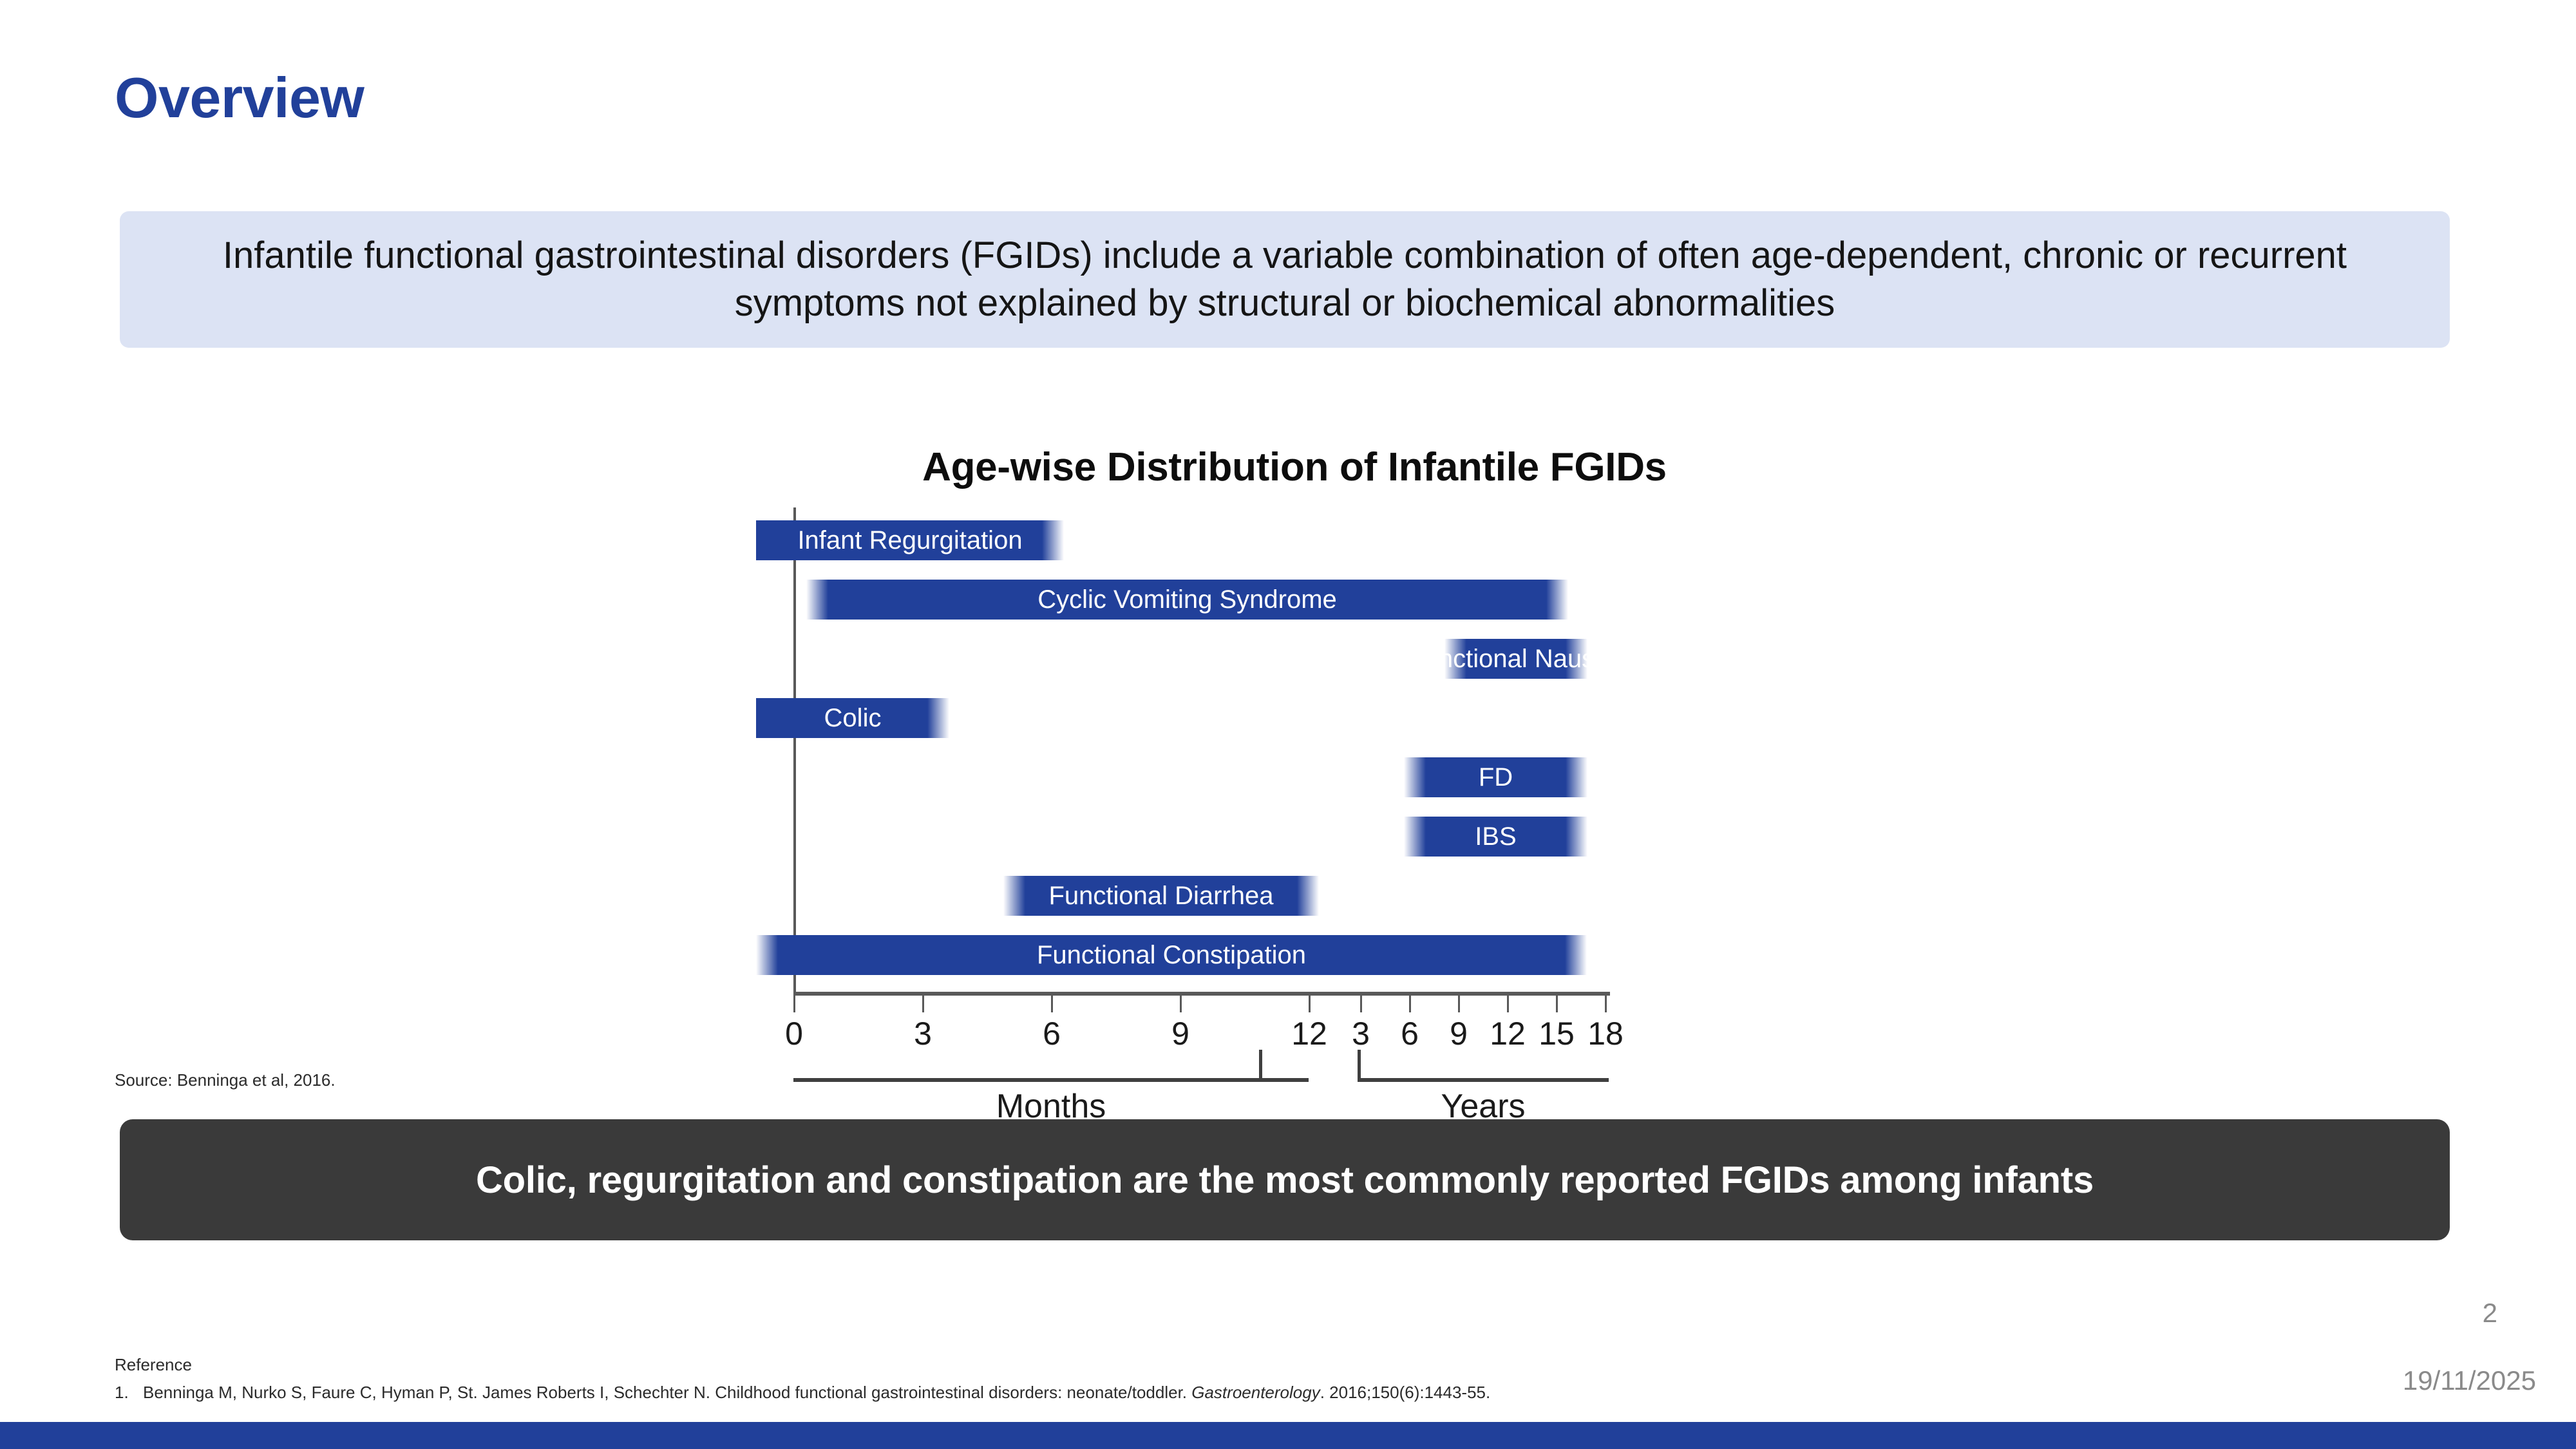 Image resolution: width=2576 pixels, height=1449 pixels. What do you see at coordinates (225, 1080) in the screenshot?
I see `source-note: Source: Benninga et al, 2016.` at bounding box center [225, 1080].